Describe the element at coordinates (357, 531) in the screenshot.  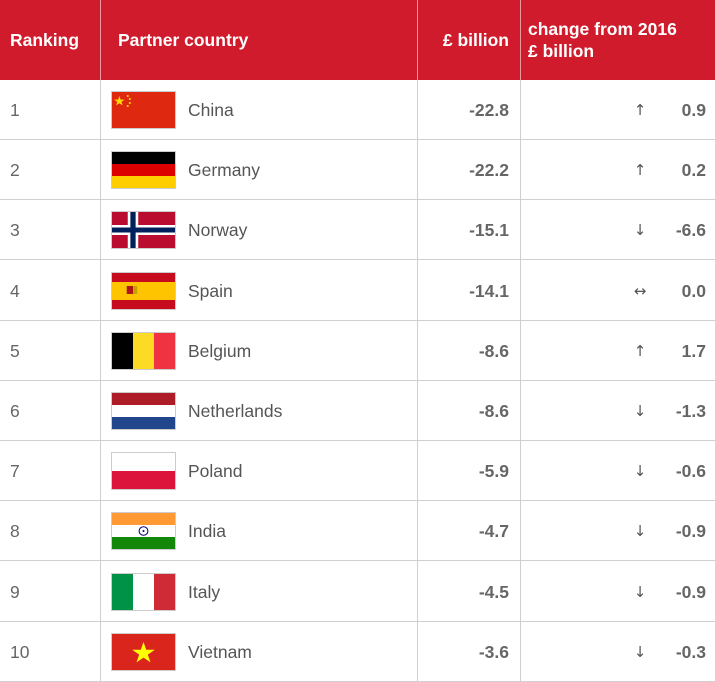
I see `table-row: 8 India -4.7 ↓ -0.9` at that location.